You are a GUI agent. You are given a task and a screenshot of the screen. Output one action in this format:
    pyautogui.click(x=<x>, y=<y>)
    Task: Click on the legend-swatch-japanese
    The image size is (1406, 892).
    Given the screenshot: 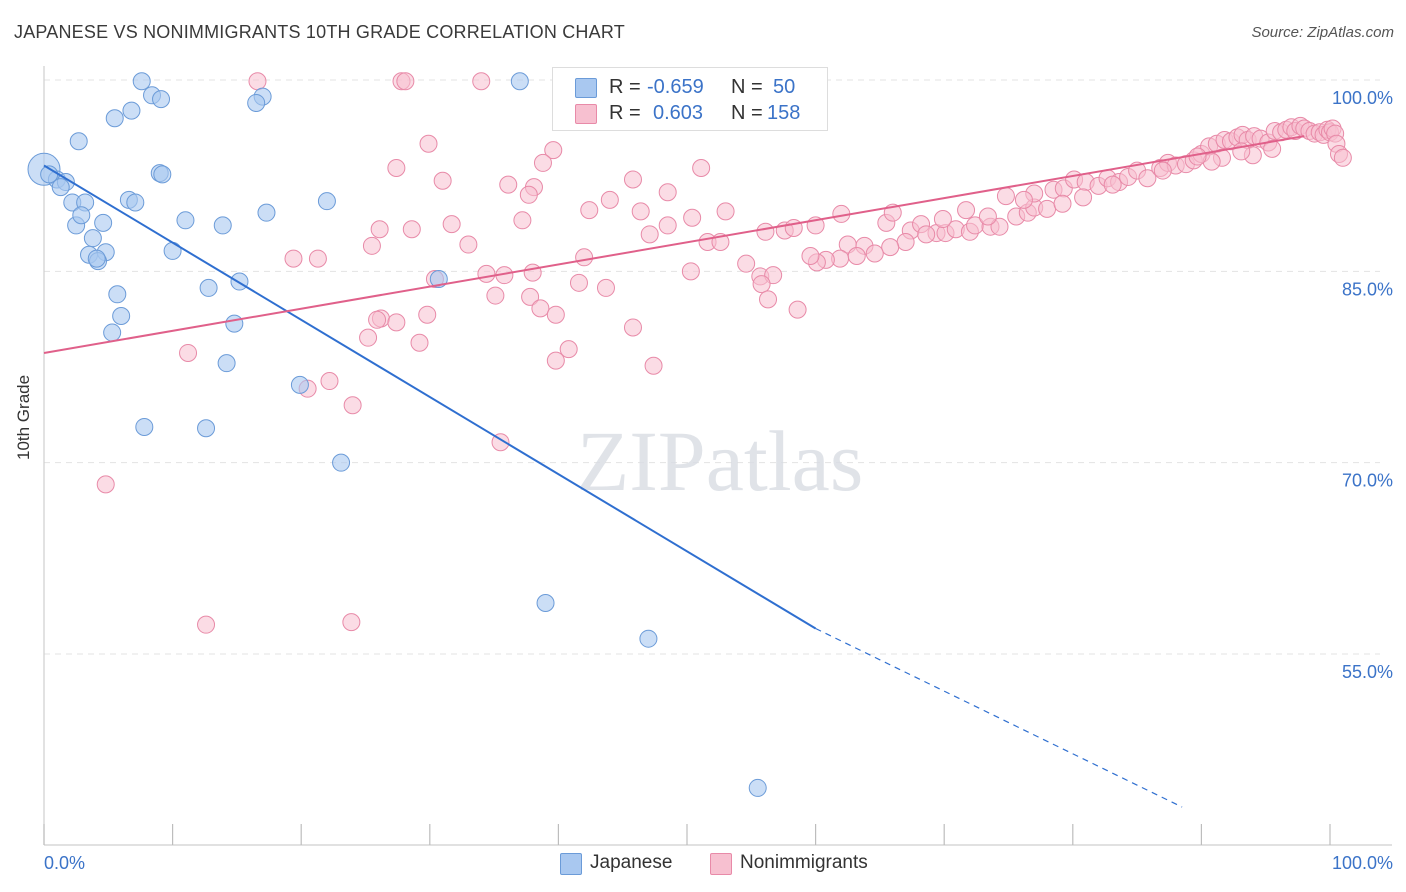 What is the action you would take?
    pyautogui.click(x=586, y=88)
    